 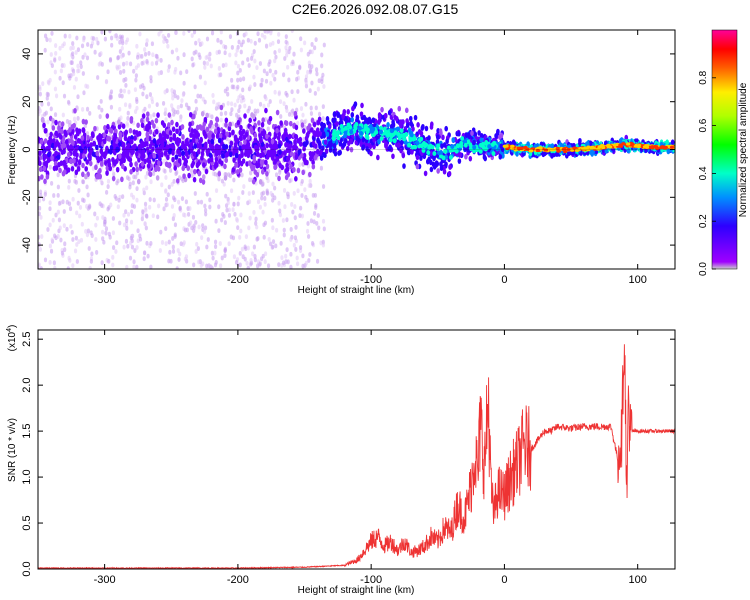 What do you see at coordinates (27, 568) in the screenshot?
I see `y-tick-label: 0.0` at bounding box center [27, 568].